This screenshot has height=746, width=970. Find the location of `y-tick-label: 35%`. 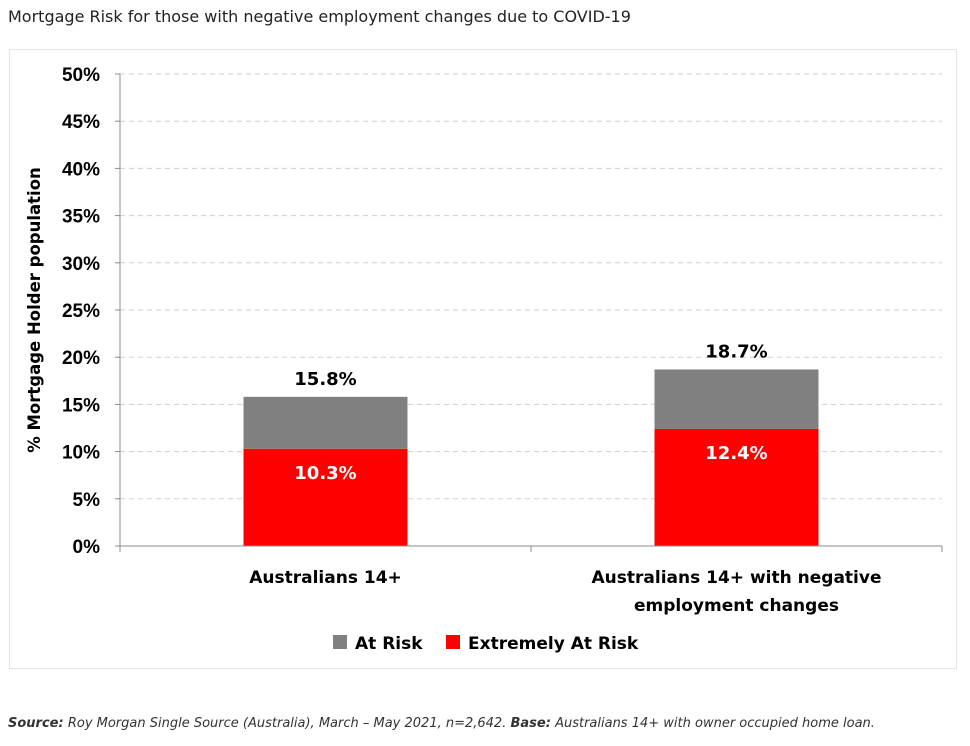

y-tick-label: 35% is located at coordinates (81, 217).